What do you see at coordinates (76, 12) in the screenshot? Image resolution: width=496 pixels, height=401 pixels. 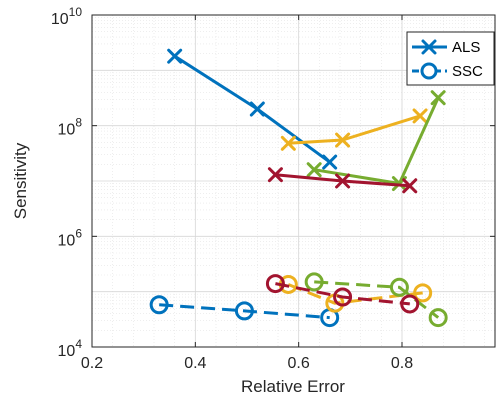 I see `y-tick-label-exponent: 10` at bounding box center [76, 12].